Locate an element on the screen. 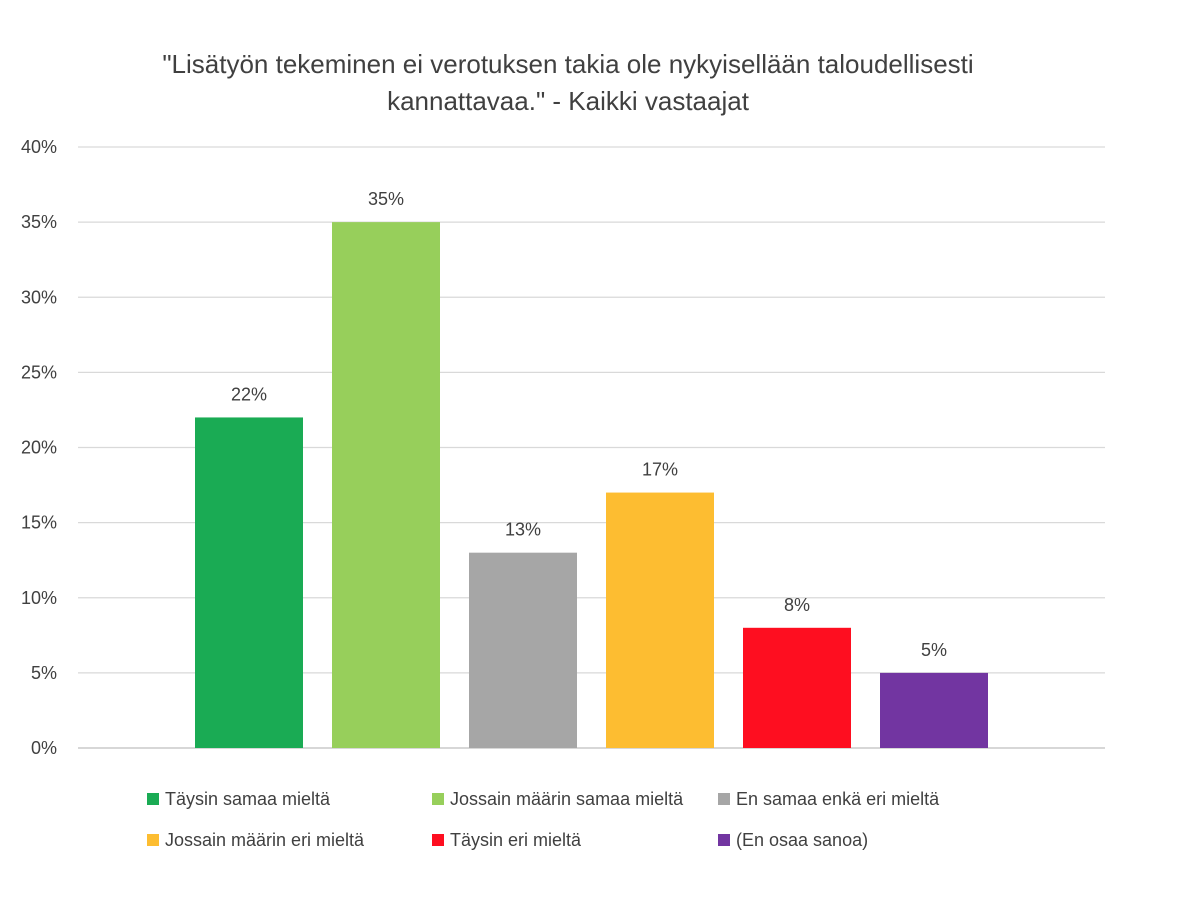 This screenshot has width=1200, height=904. legend-label: Täysin samaa mieltä is located at coordinates (248, 799).